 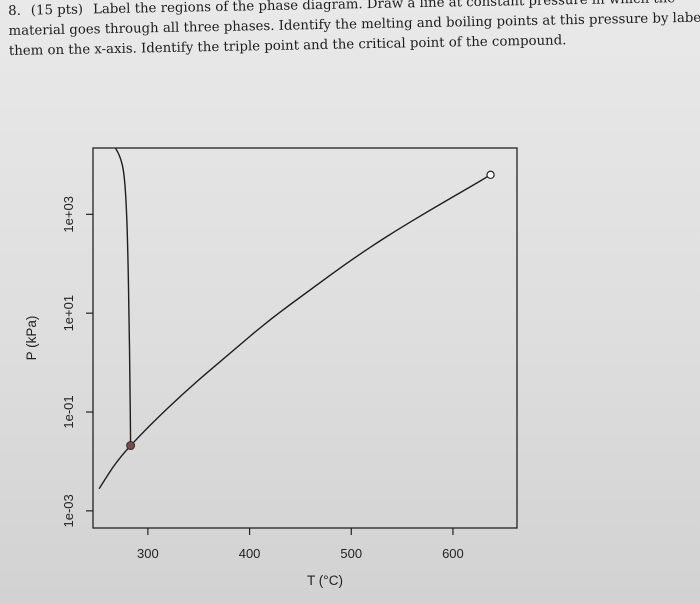 I want to click on y-tick-label-1e+01: 1e+01, so click(x=68, y=313).